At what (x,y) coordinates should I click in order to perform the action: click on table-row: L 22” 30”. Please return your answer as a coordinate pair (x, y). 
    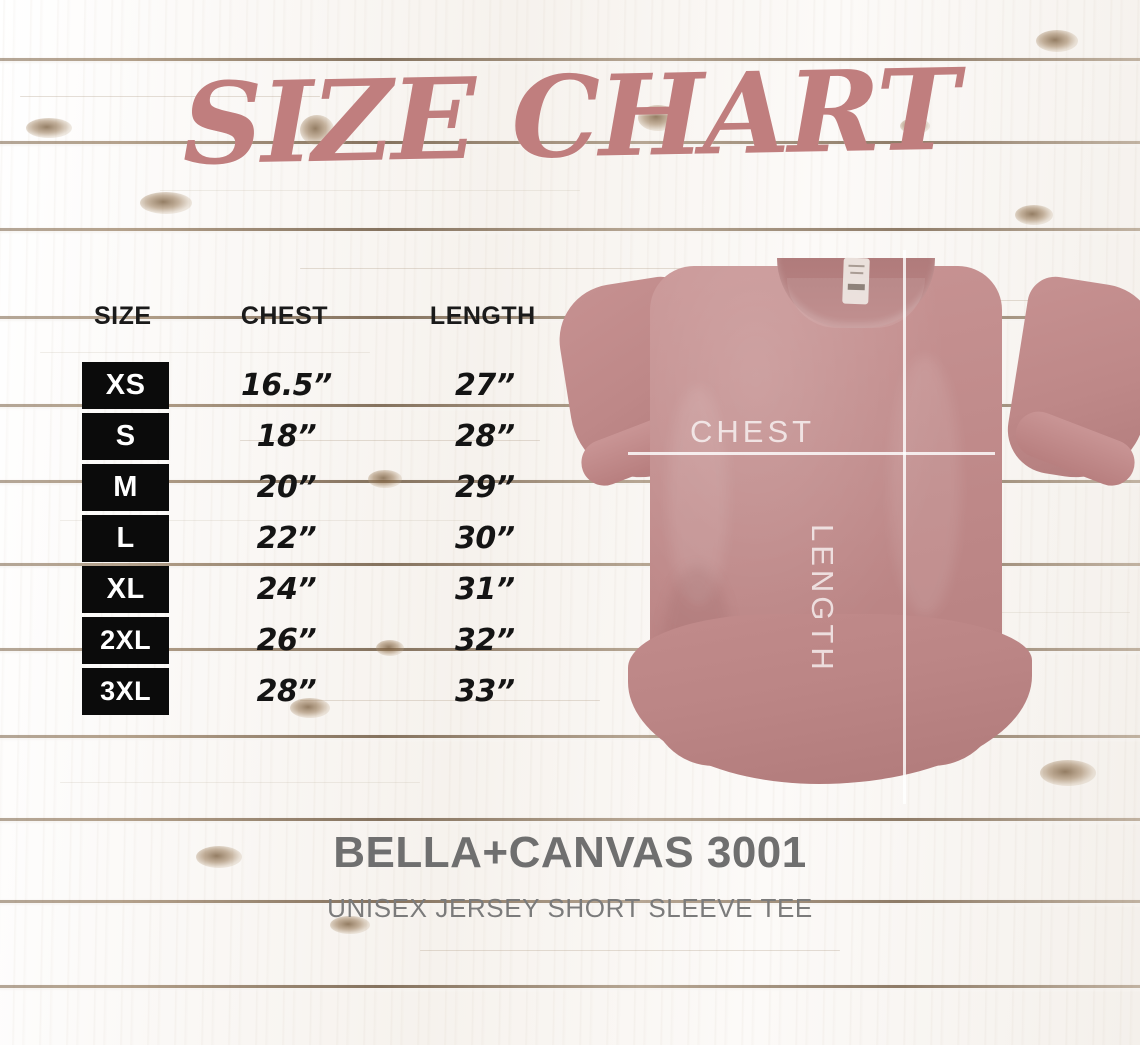
    Looking at the image, I should click on (332, 538).